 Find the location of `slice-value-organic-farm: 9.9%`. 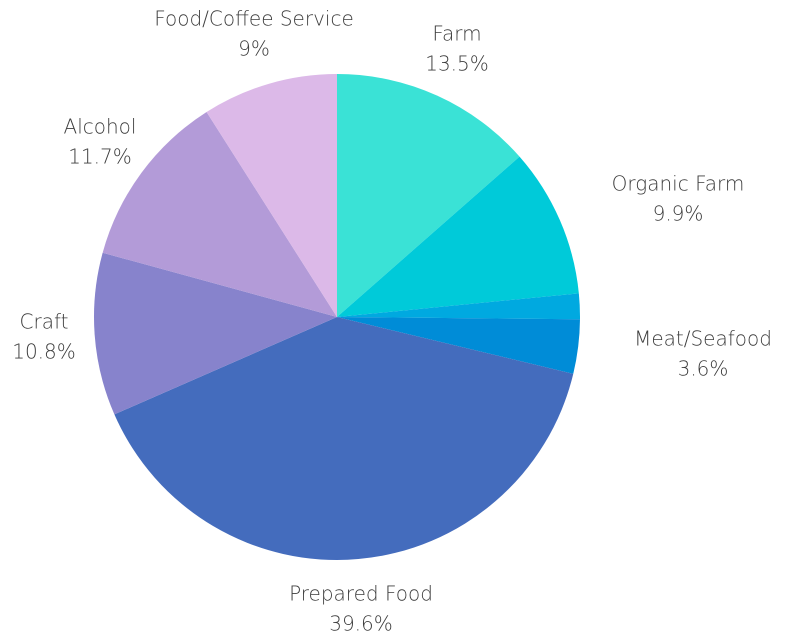

slice-value-organic-farm: 9.9% is located at coordinates (678, 214).